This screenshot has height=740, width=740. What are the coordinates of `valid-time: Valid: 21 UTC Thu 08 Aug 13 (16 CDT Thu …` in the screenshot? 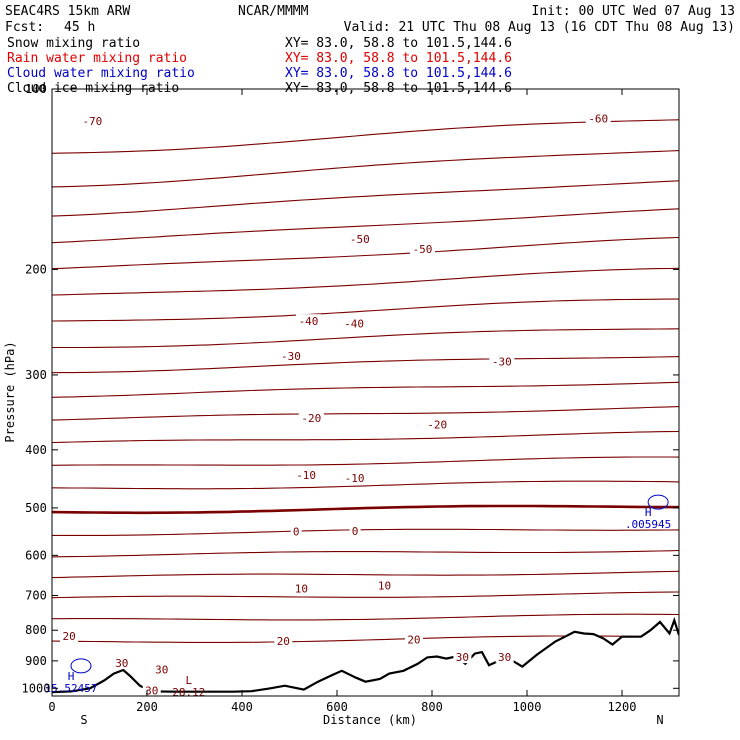 It's located at (539, 27).